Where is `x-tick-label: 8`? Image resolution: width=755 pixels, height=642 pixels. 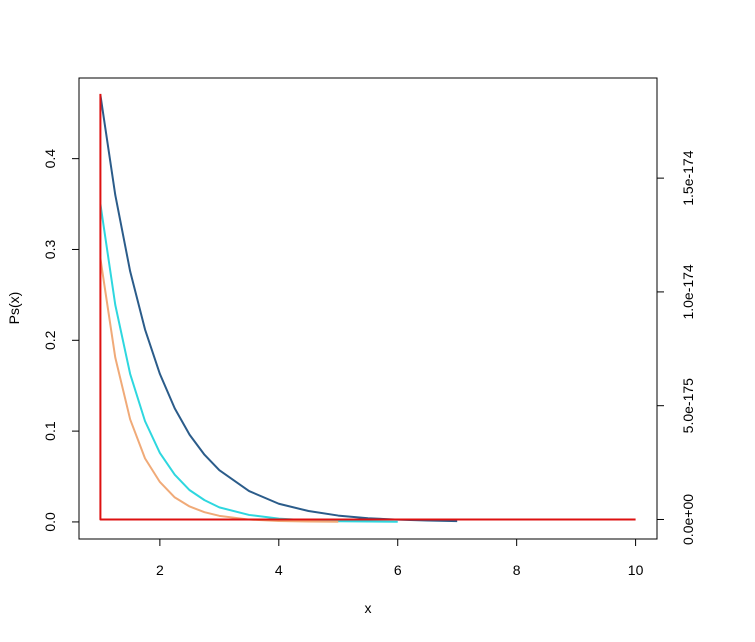 x-tick-label: 8 is located at coordinates (517, 570).